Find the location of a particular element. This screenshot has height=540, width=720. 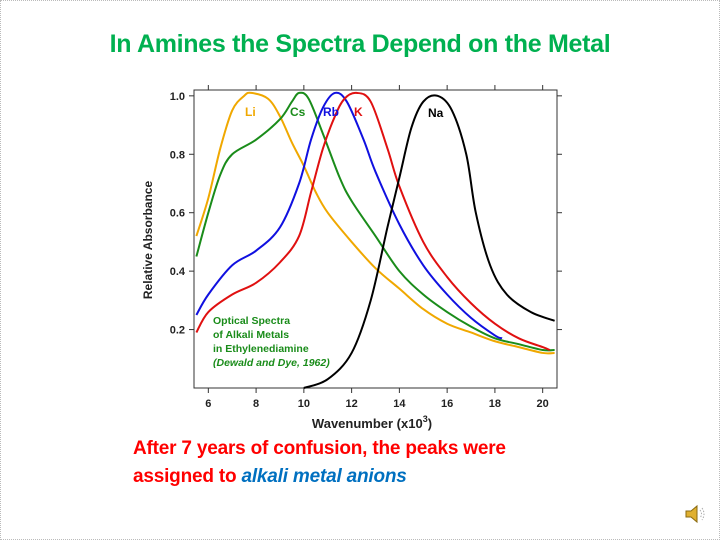

series-label-rb: Rb is located at coordinates (331, 112).